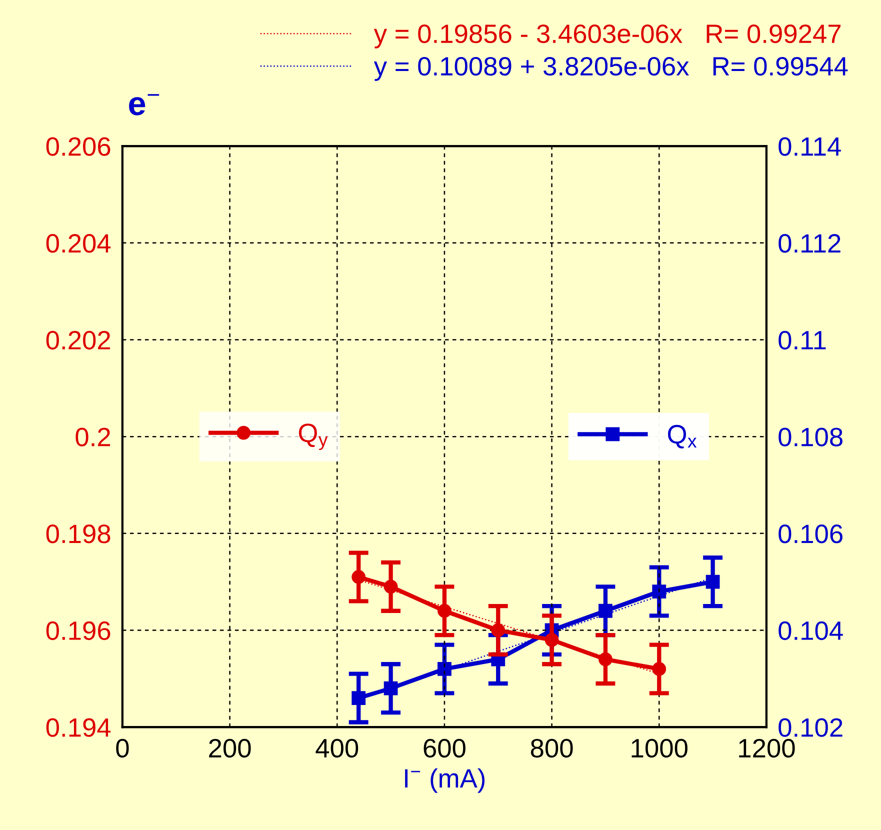 This screenshot has height=830, width=881. Describe the element at coordinates (445, 748) in the screenshot. I see `x-tick-label: 600` at that location.